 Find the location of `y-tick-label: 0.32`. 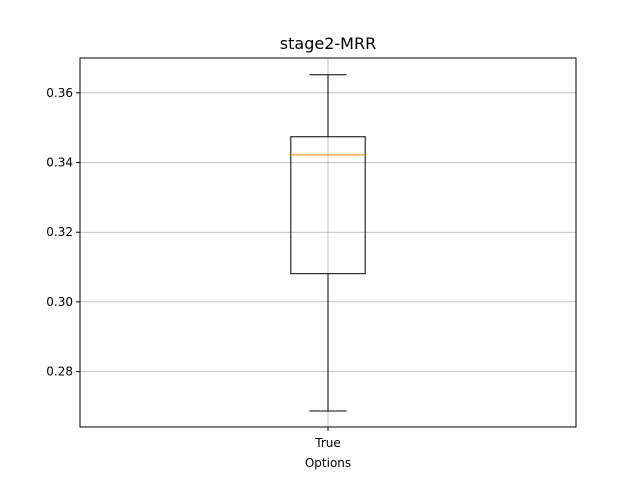

y-tick-label: 0.32 is located at coordinates (59, 232).